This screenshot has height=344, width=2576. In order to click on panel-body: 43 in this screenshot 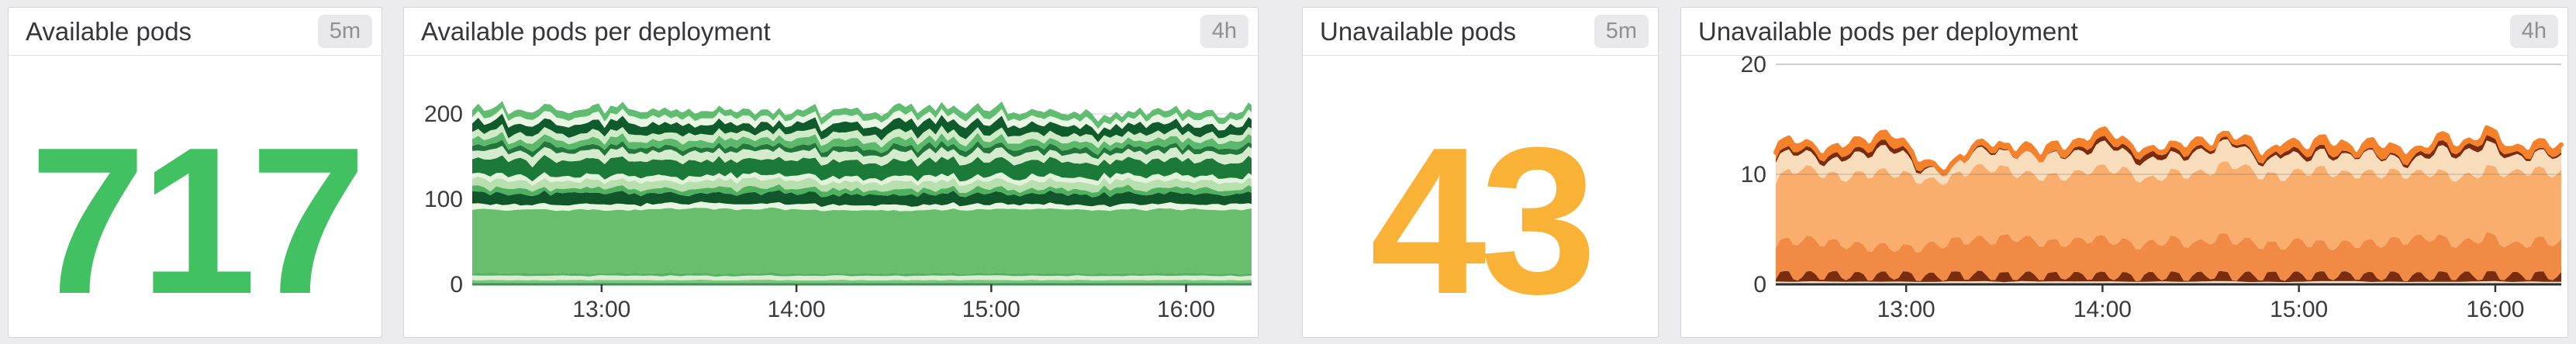, I will do `click(1481, 196)`.